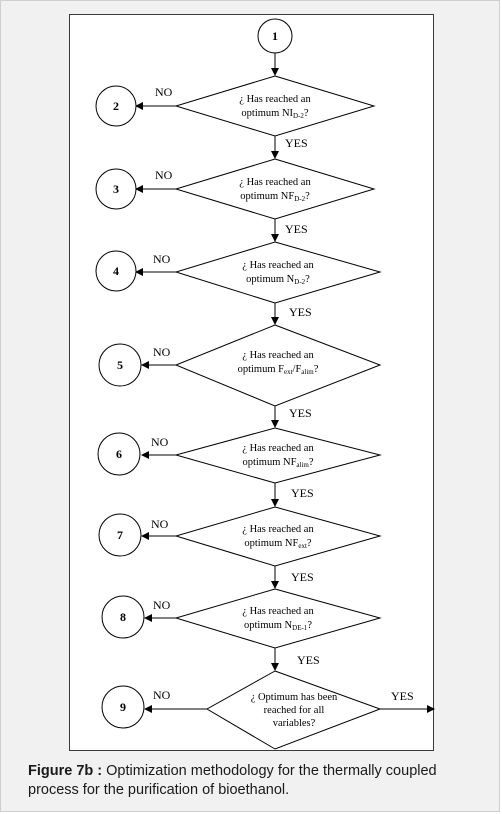 This screenshot has height=814, width=502. I want to click on process-node-label: 5, so click(120, 365).